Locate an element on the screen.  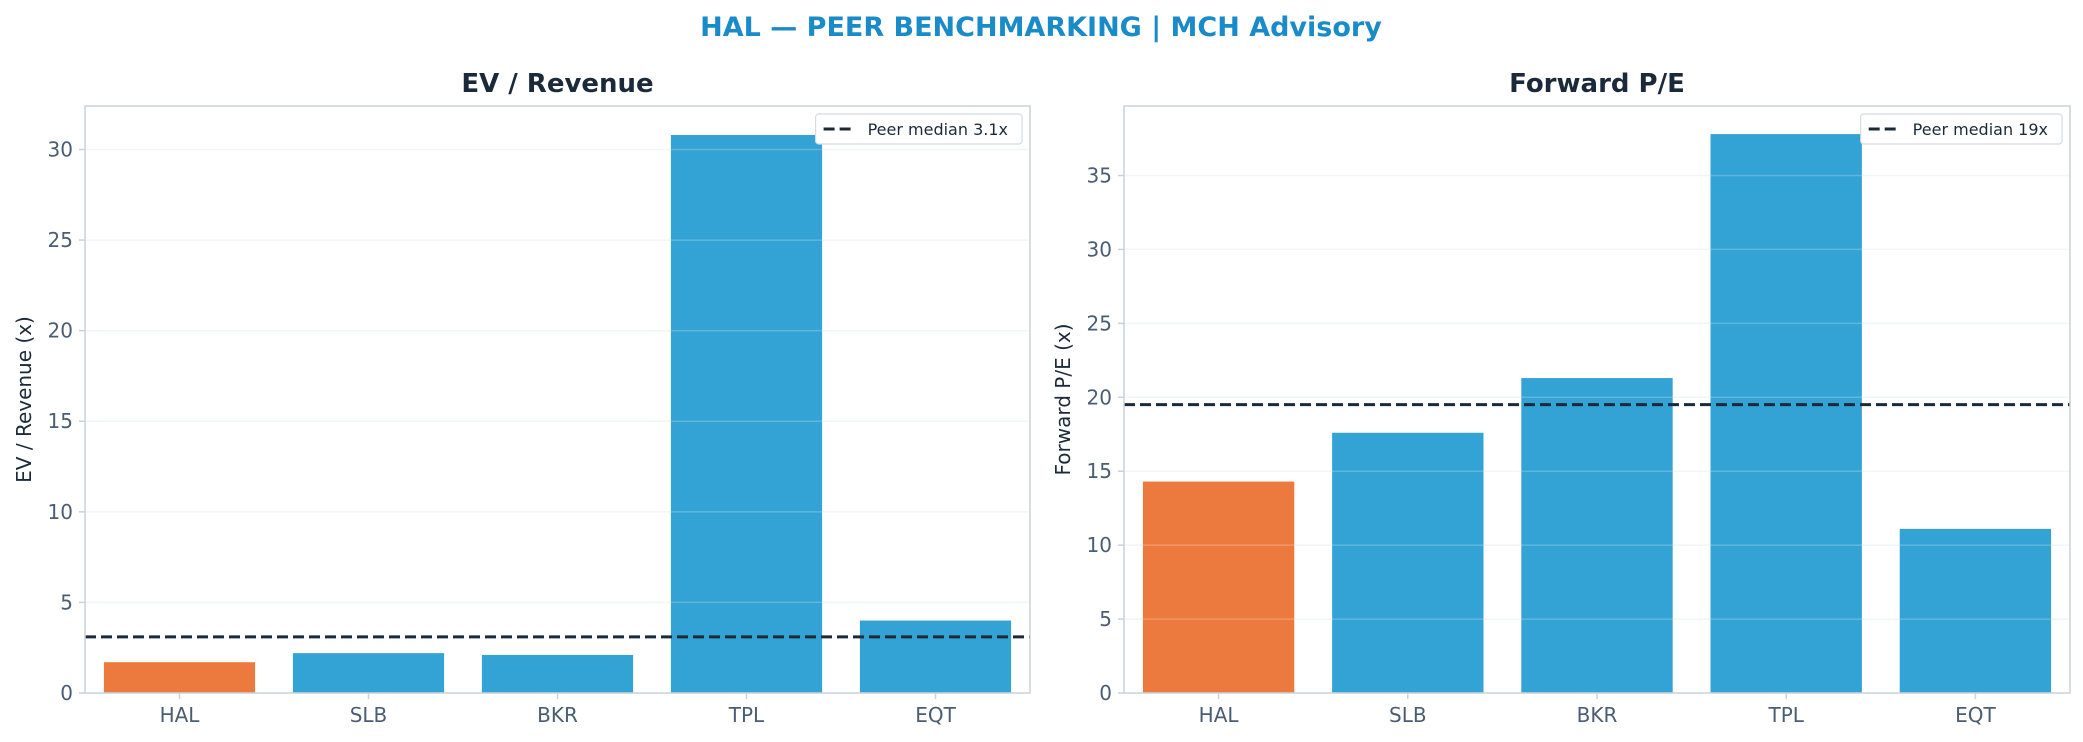
y-axis-ticks: 0 5 10 15 20 25 30 is located at coordinates (66, 421).